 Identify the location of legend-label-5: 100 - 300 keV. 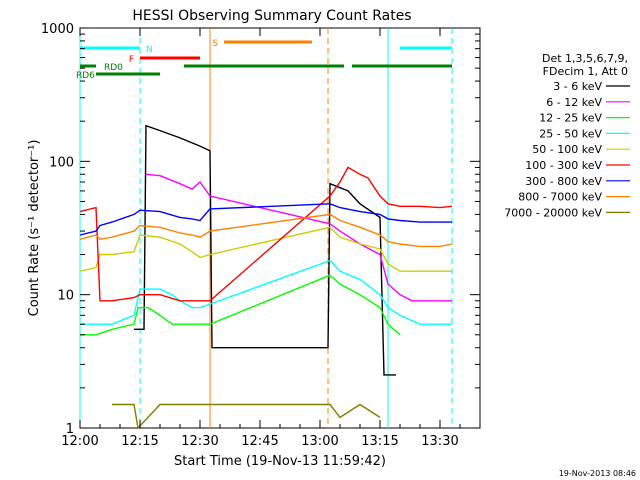
(563, 165).